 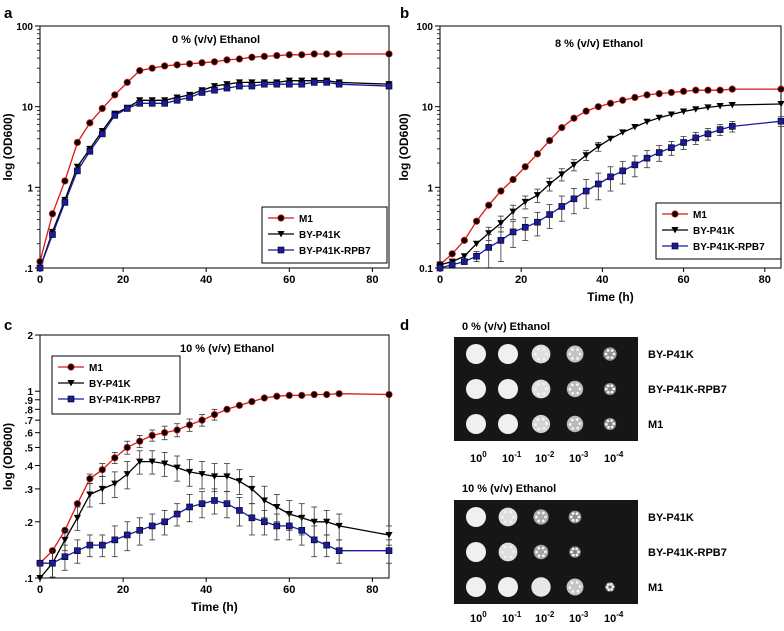 I want to click on legend-marker, so click(x=71, y=367).